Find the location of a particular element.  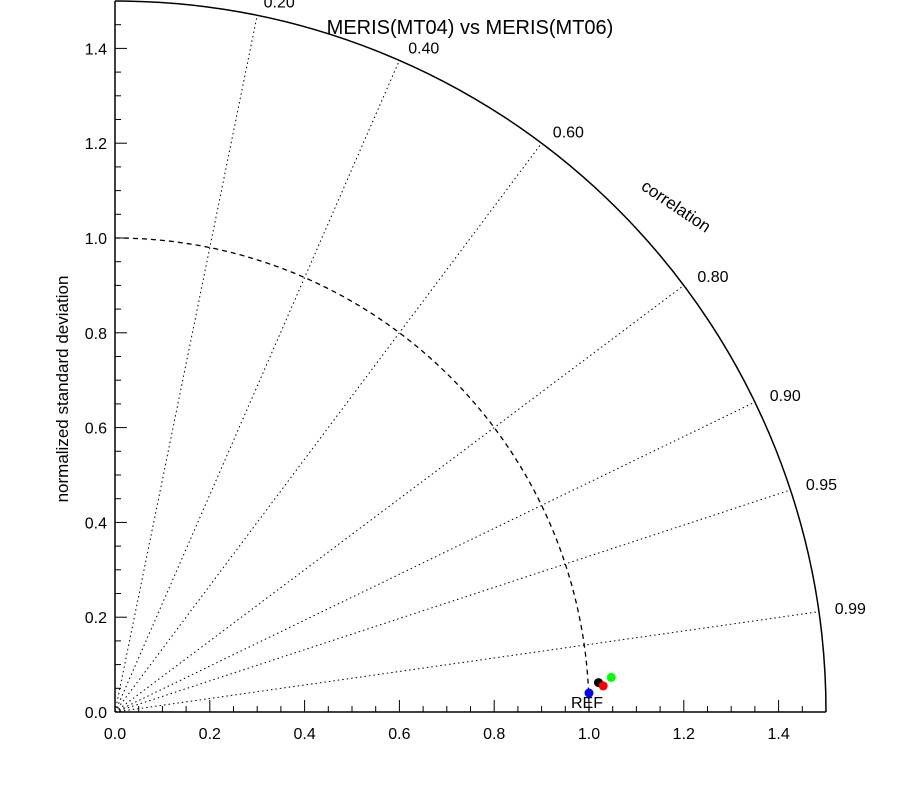

x-tick-label: 0.8 is located at coordinates (494, 734).